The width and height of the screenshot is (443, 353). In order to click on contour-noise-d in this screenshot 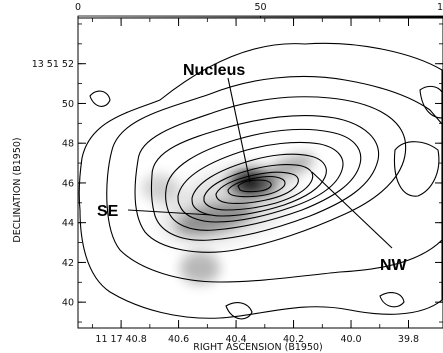, I will do `click(100, 98)`.